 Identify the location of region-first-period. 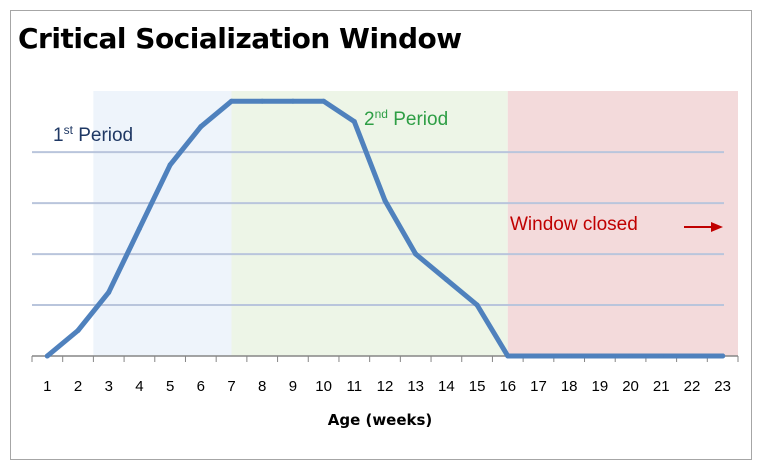
(162, 223).